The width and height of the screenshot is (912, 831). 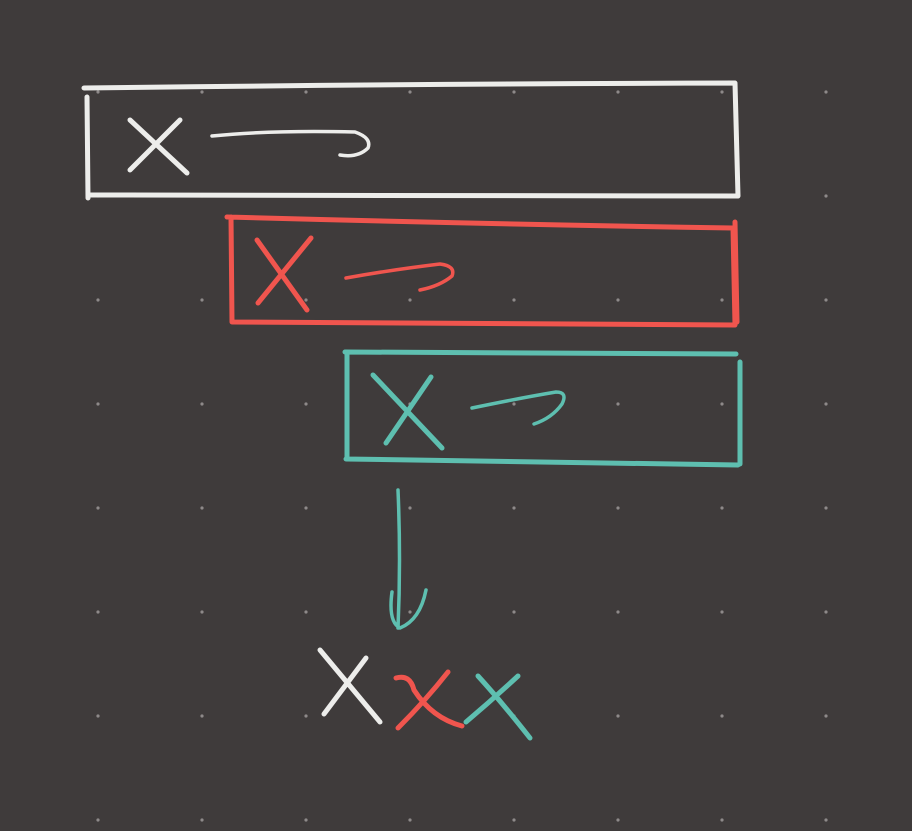 I want to click on red-x-mark, so click(x=284, y=274).